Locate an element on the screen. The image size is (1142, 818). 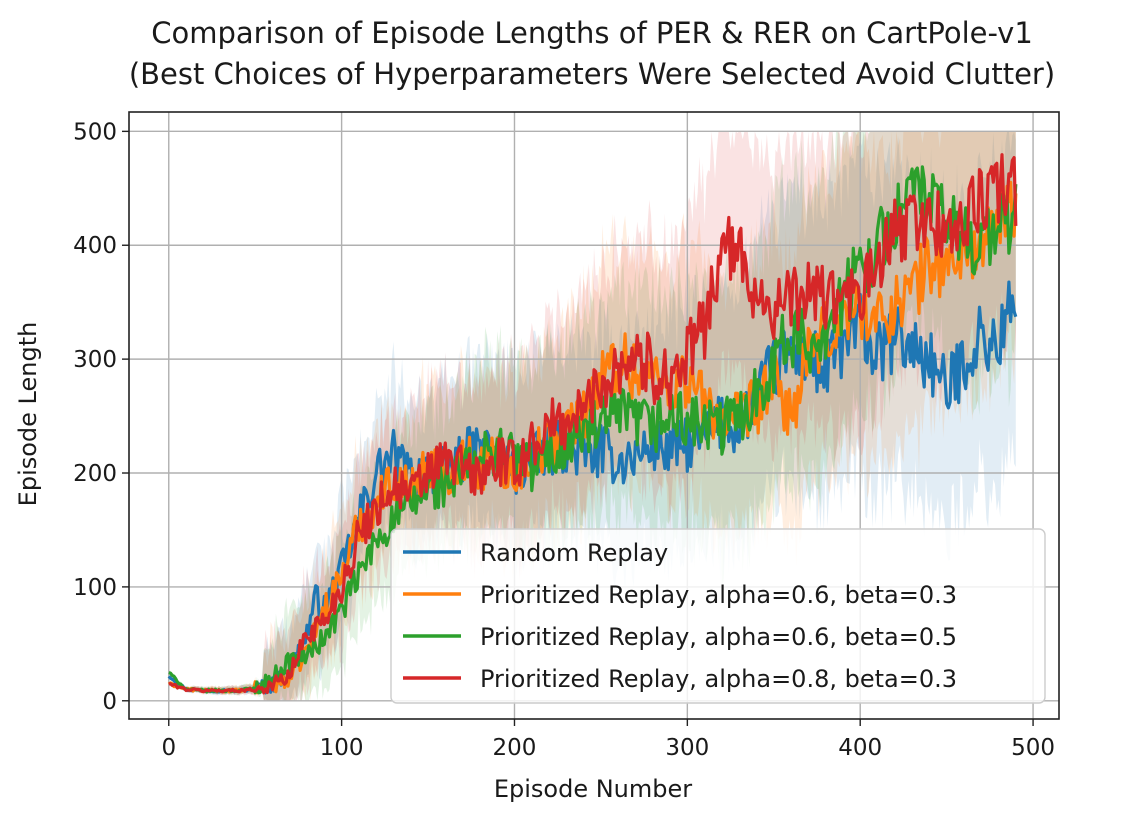
x-tick-label: 200 is located at coordinates (515, 748).